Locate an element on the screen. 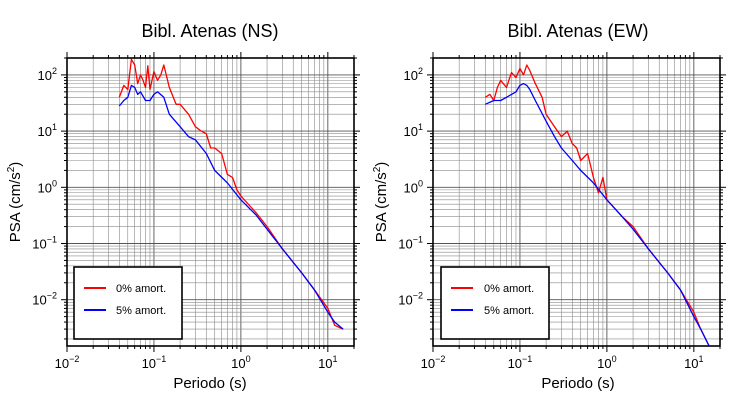 Image resolution: width=730 pixels, height=405 pixels. chart-title: Bibl. Atenas (NS) is located at coordinates (209, 31).